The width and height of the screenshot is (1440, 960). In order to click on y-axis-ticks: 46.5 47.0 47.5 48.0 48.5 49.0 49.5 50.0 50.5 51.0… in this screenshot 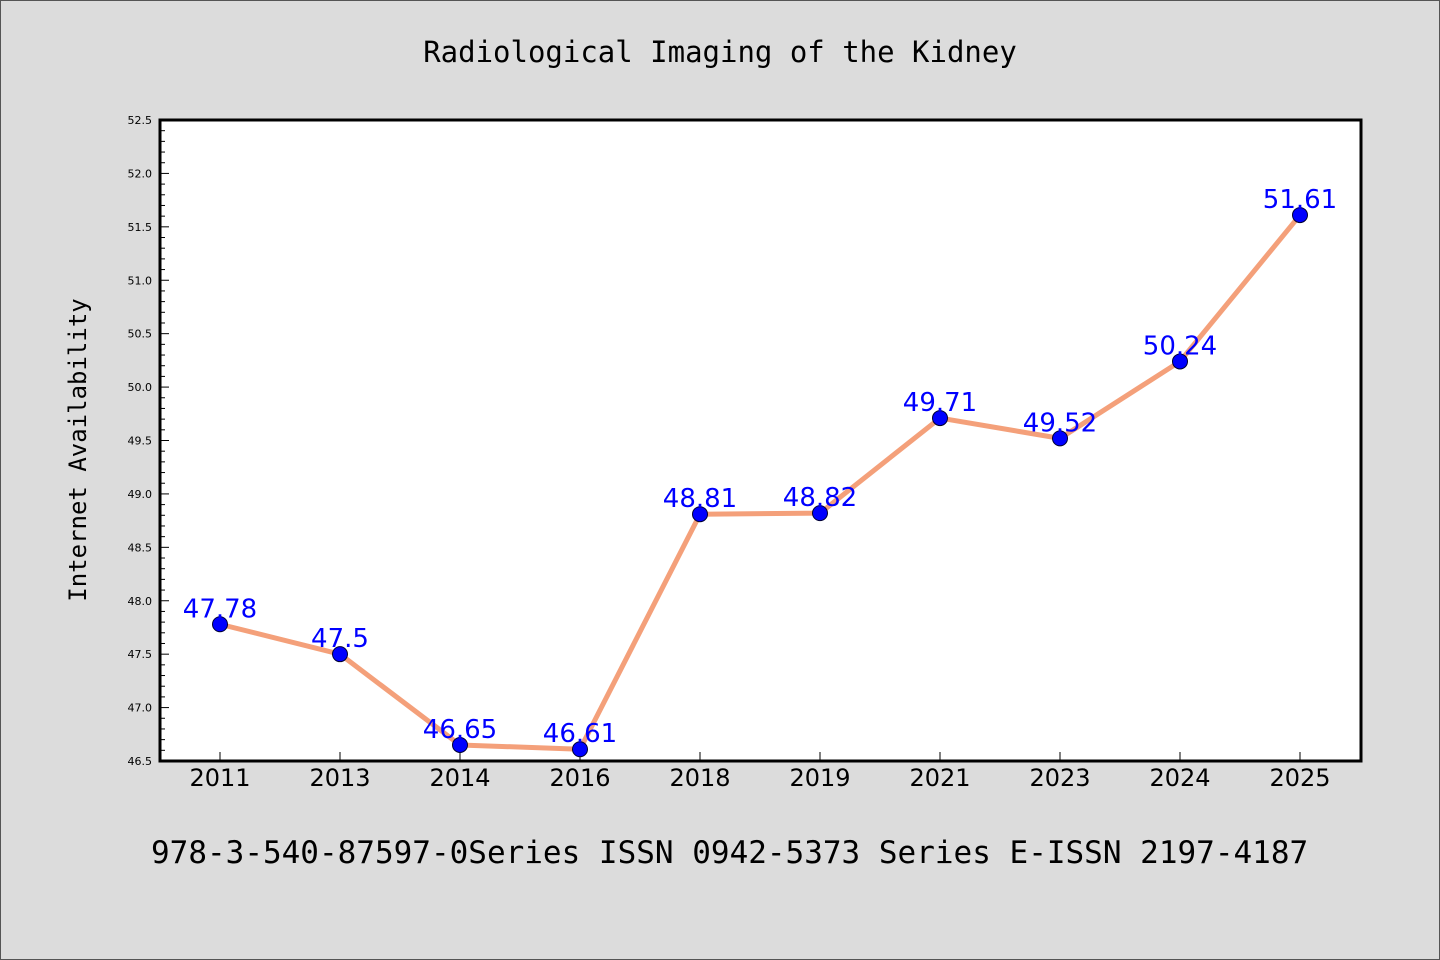, I will do `click(148, 441)`.